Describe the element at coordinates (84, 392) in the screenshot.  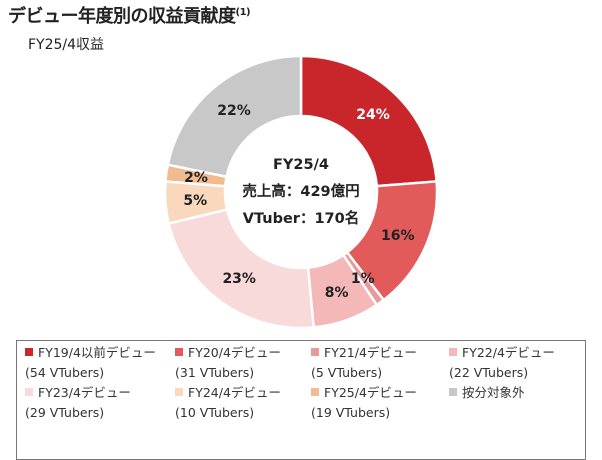
I see `legend-label: FY23/4デビュー` at that location.